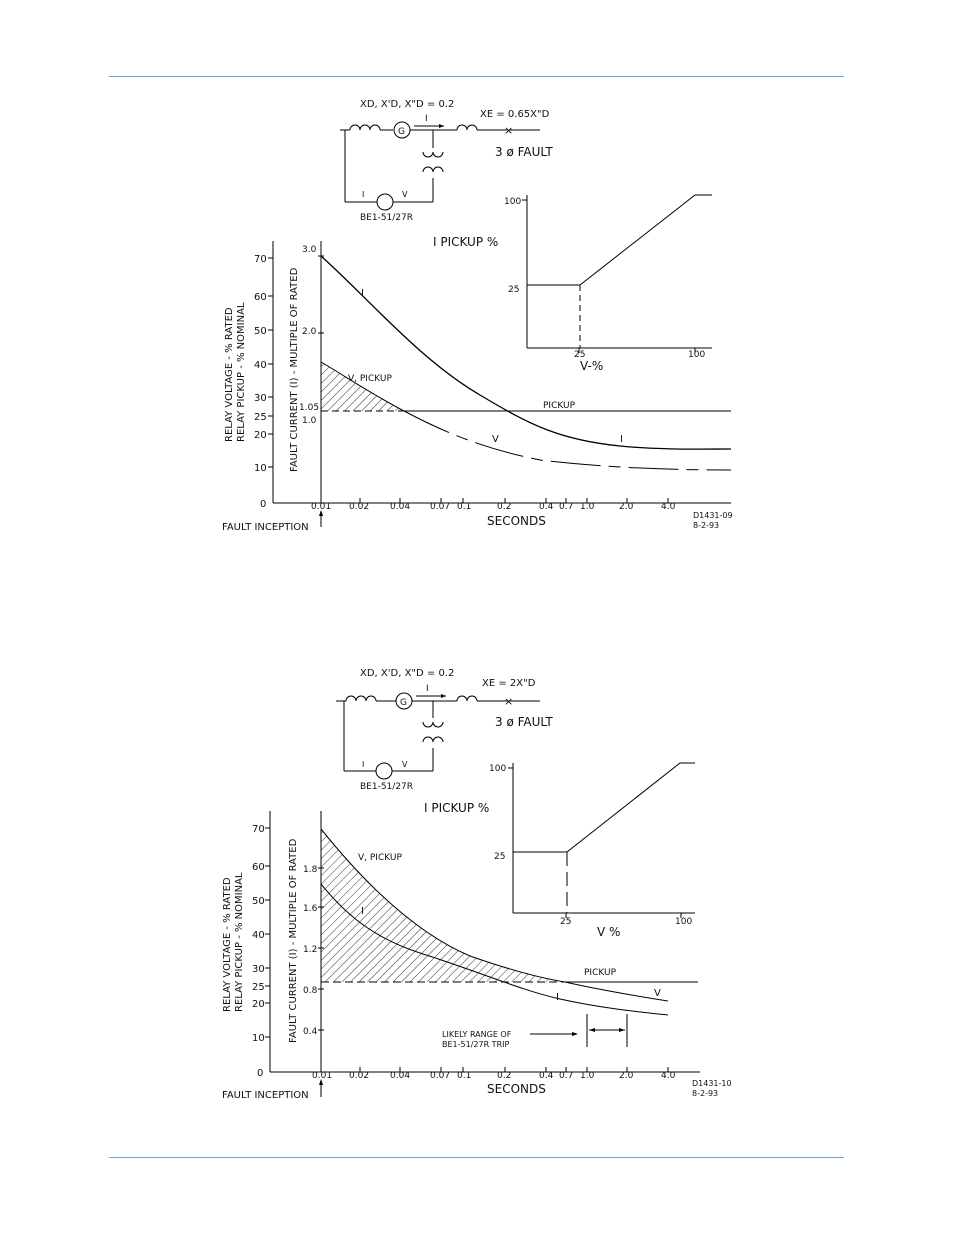 The height and width of the screenshot is (1235, 954). Describe the element at coordinates (476, 1157) in the screenshot. I see `footer-rule` at that location.